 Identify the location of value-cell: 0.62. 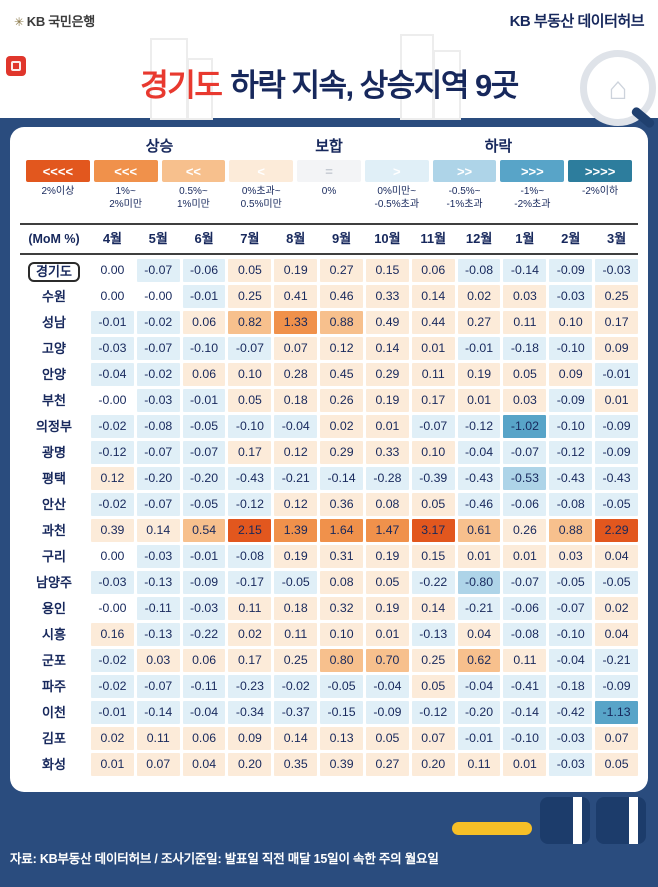
(479, 660).